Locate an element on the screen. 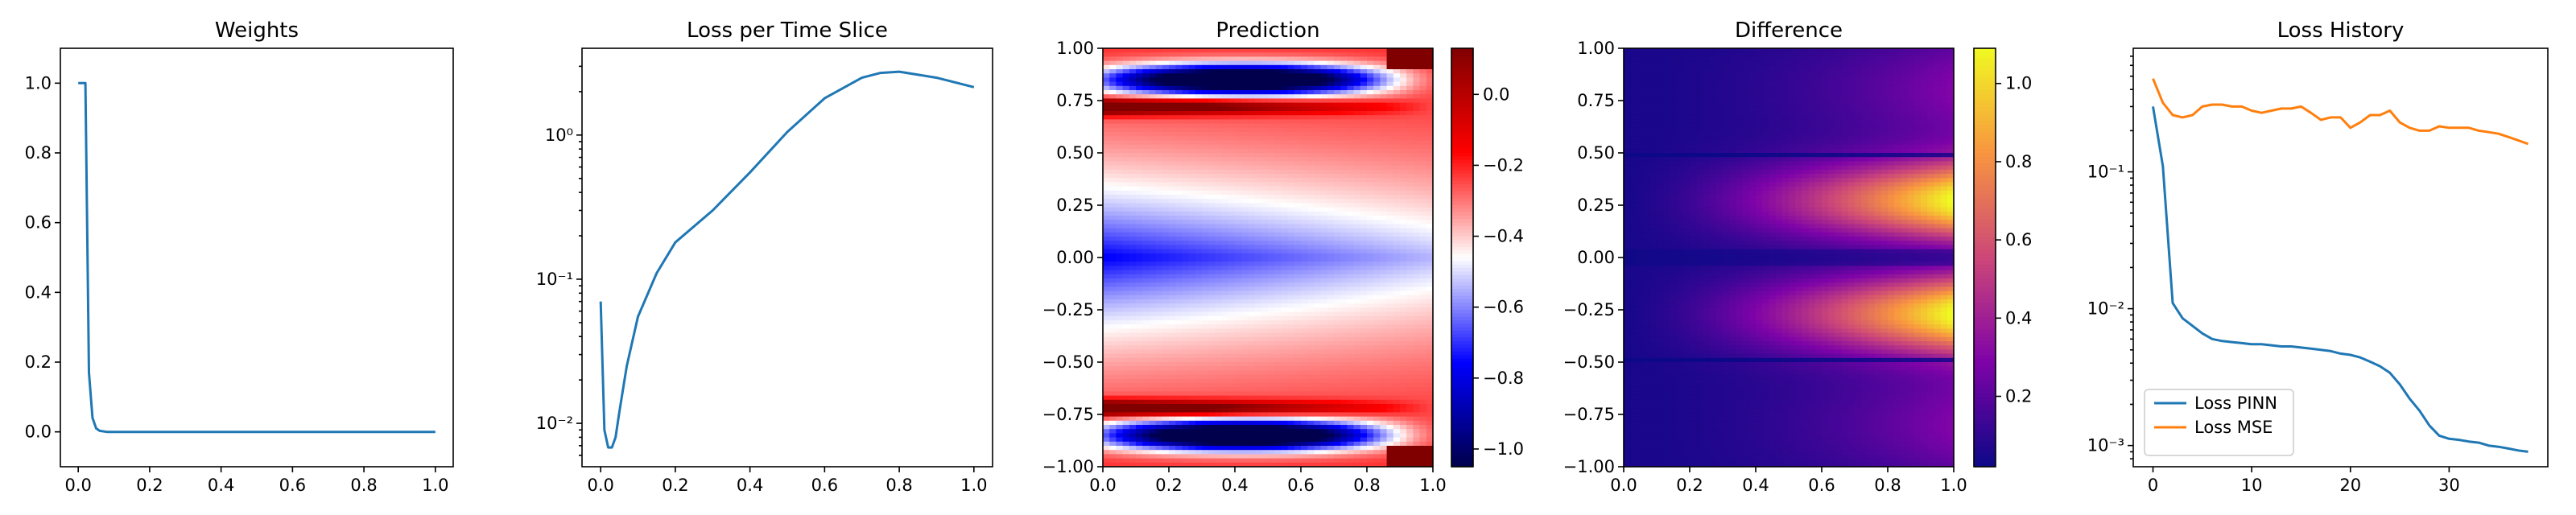 The width and height of the screenshot is (2576, 515). plot-frame is located at coordinates (787, 257).